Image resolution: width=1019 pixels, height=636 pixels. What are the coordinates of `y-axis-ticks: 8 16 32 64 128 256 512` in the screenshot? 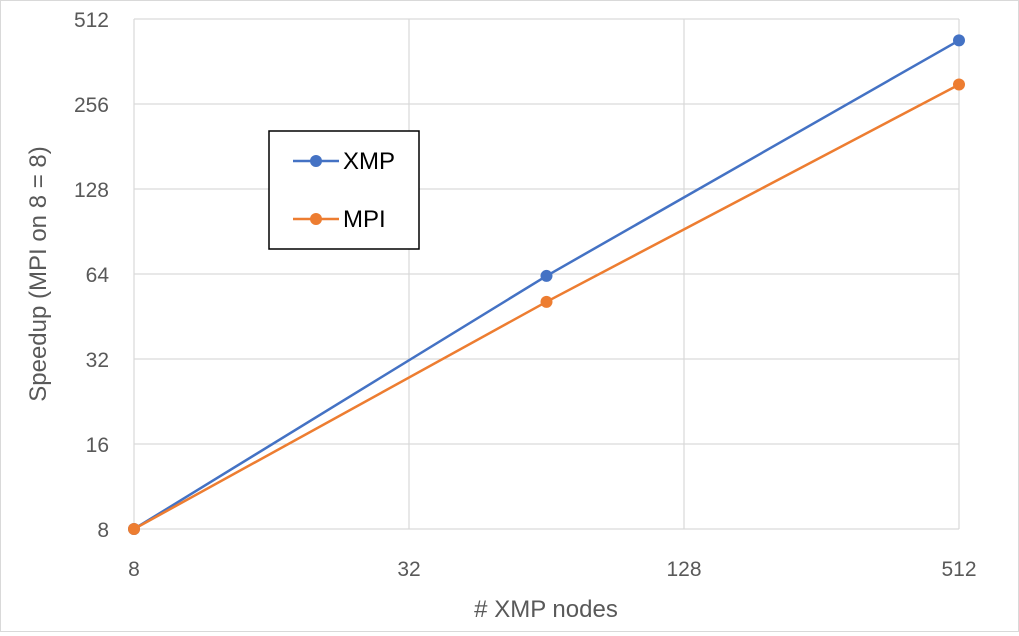 It's located at (91, 275).